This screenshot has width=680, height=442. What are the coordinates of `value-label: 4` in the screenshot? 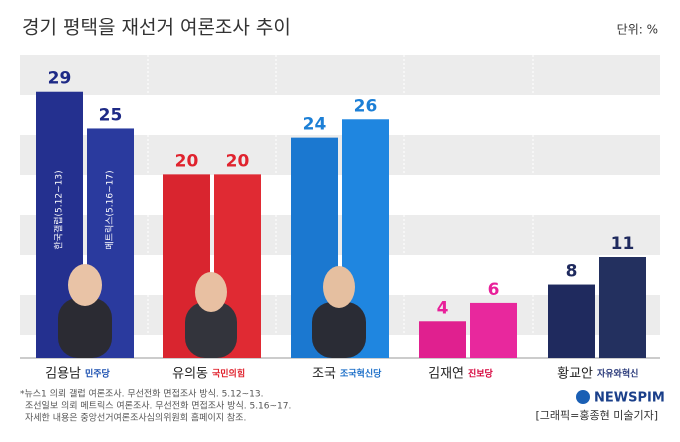 It's located at (443, 308).